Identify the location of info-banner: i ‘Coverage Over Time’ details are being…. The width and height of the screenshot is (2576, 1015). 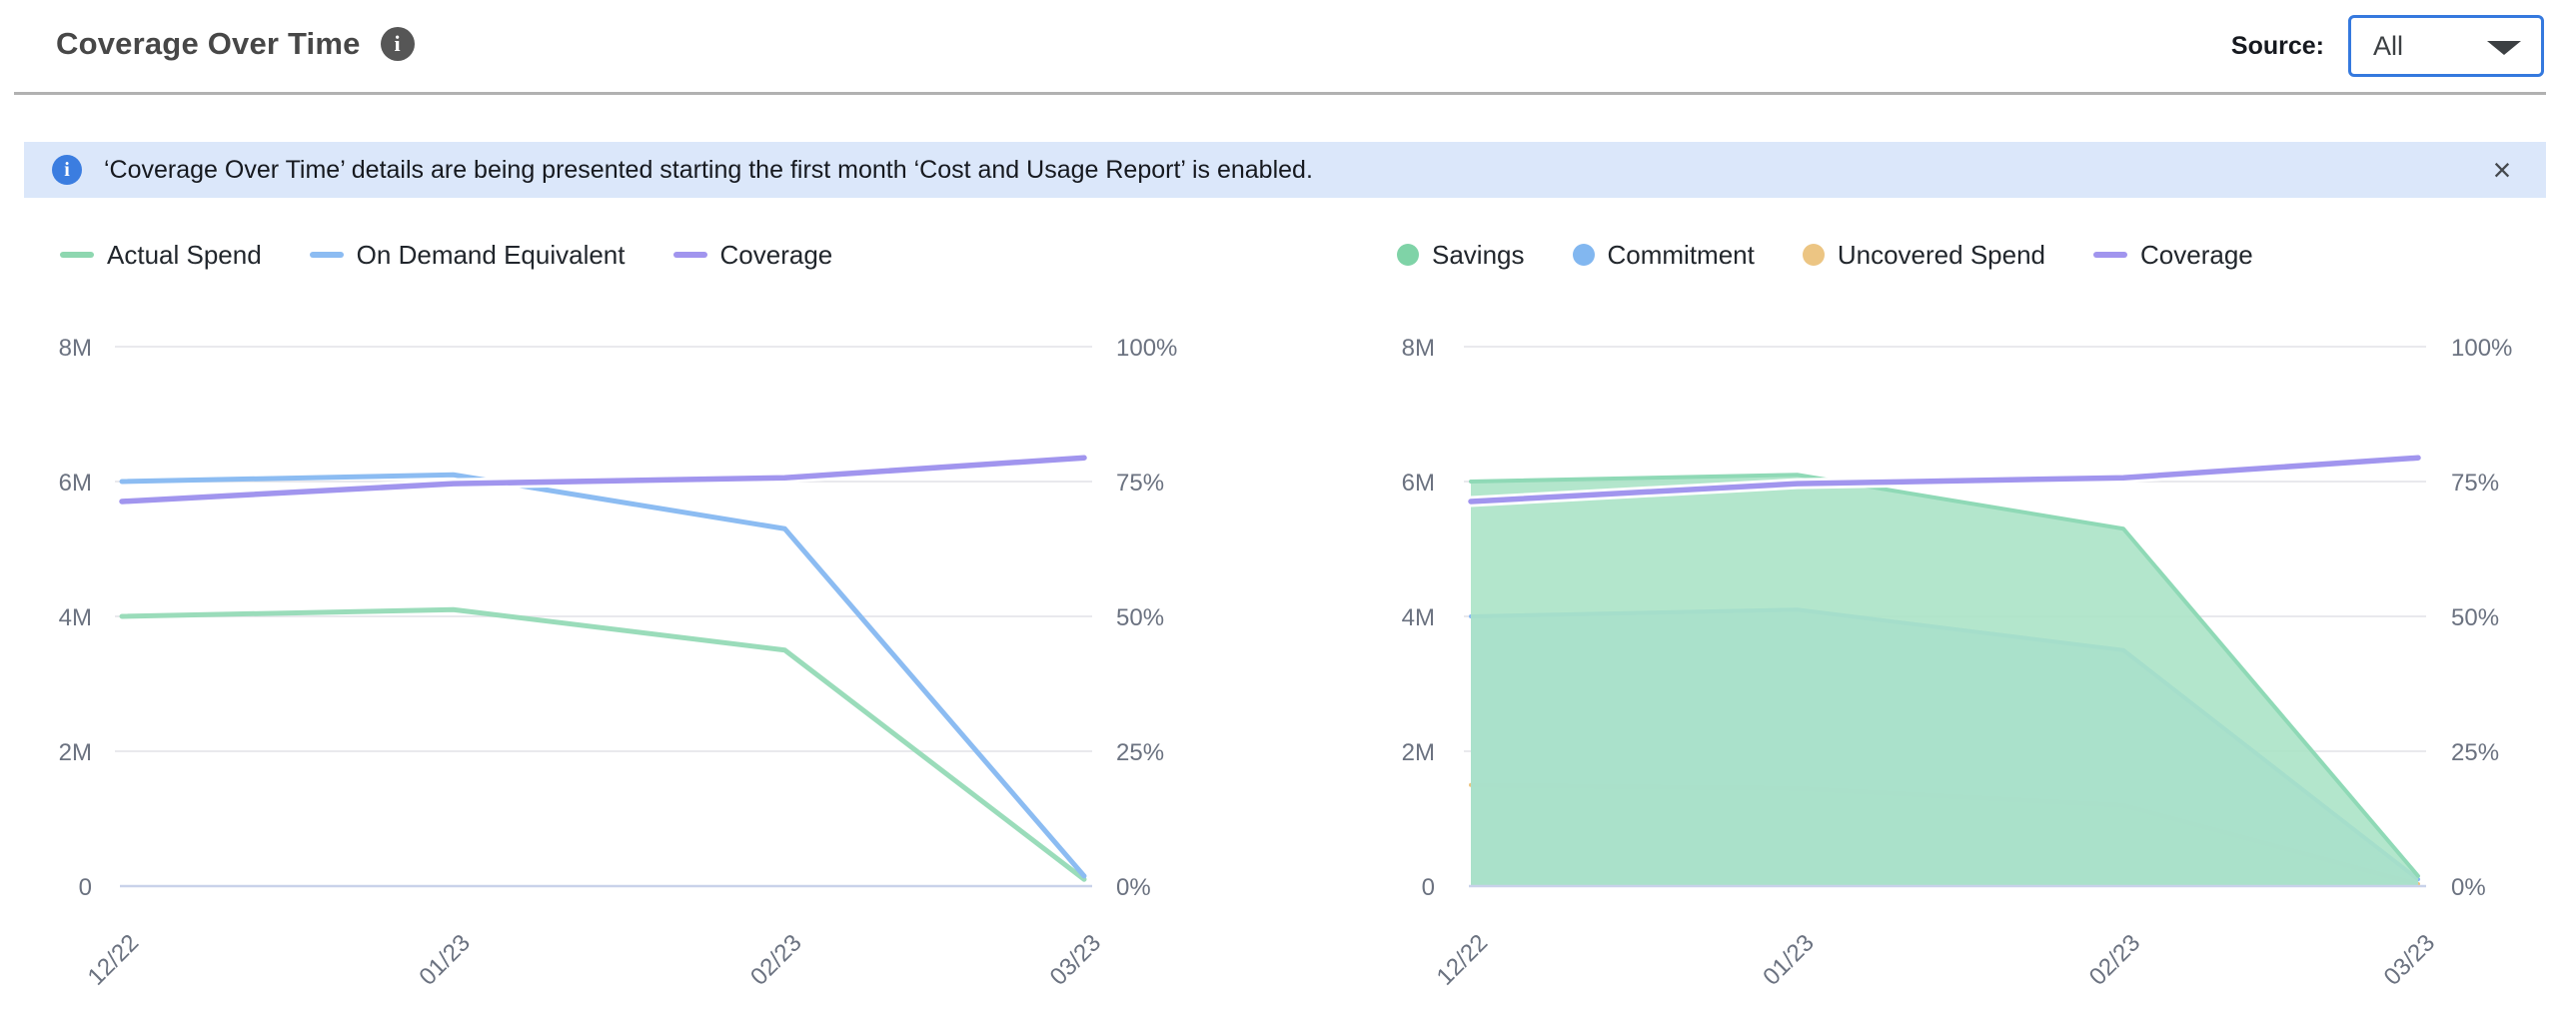
(1285, 170).